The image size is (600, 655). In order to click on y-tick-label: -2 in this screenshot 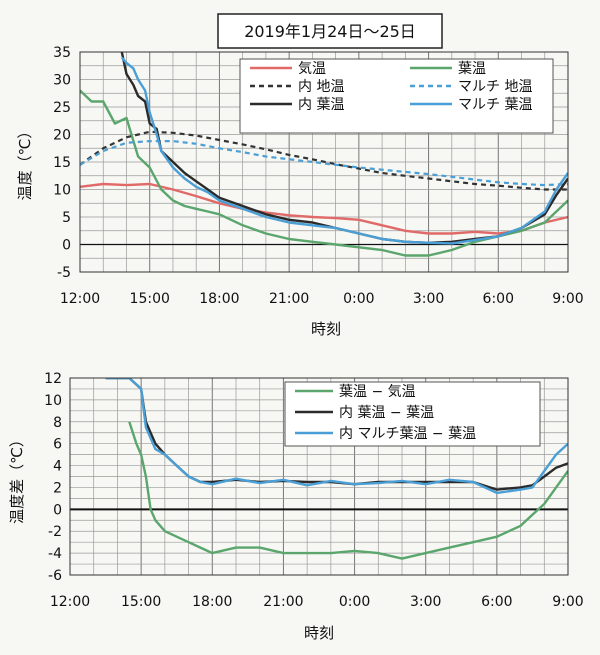, I will do `click(55, 532)`.